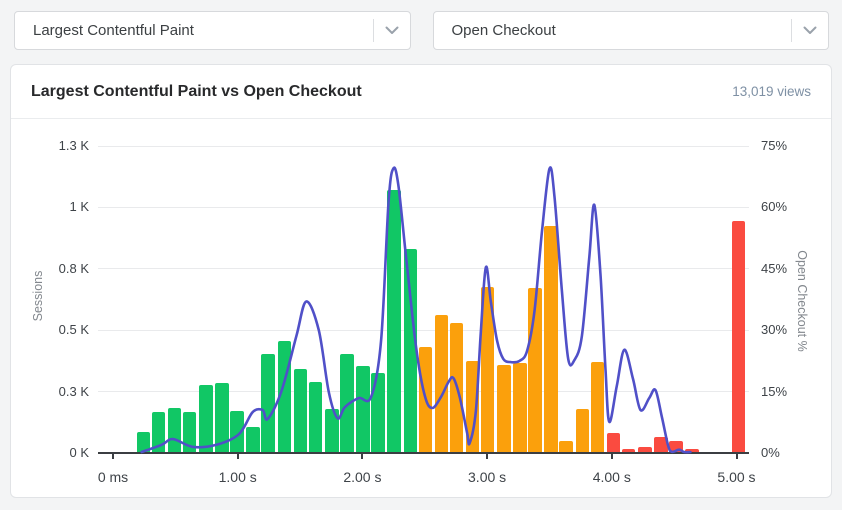 The image size is (842, 510). What do you see at coordinates (73, 330) in the screenshot?
I see `y-axis-label: 0.5 K` at bounding box center [73, 330].